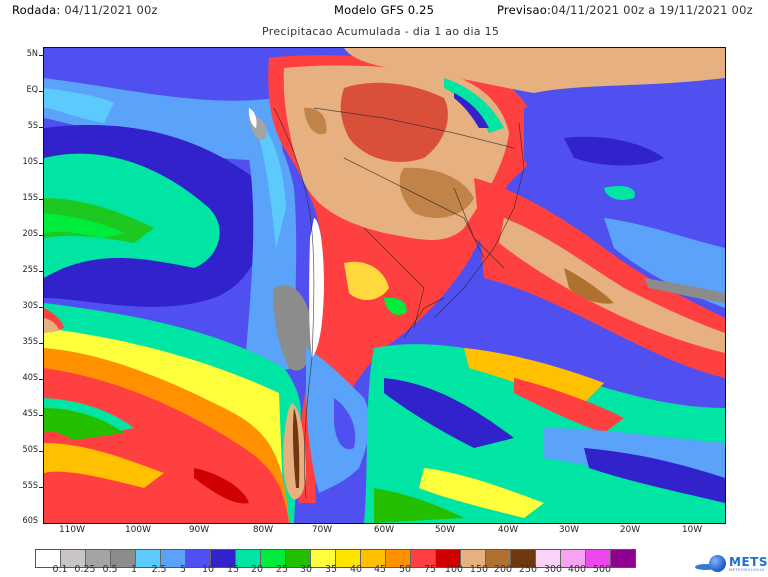  Describe the element at coordinates (30, 270) in the screenshot. I see `lat-label: 25S` at that location.